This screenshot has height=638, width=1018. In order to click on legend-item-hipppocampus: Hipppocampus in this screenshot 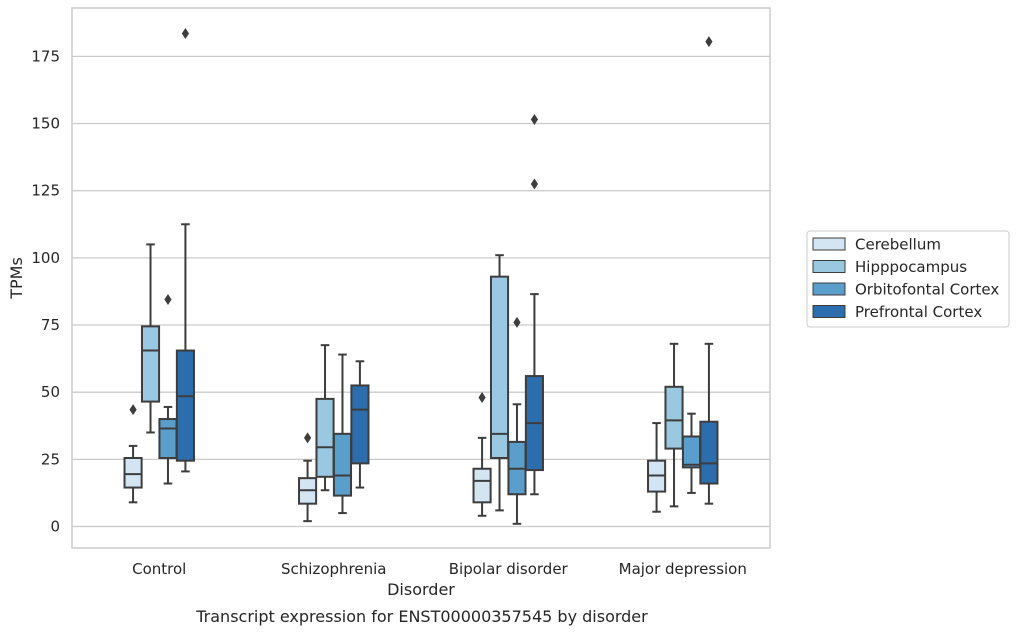, I will do `click(889, 267)`.